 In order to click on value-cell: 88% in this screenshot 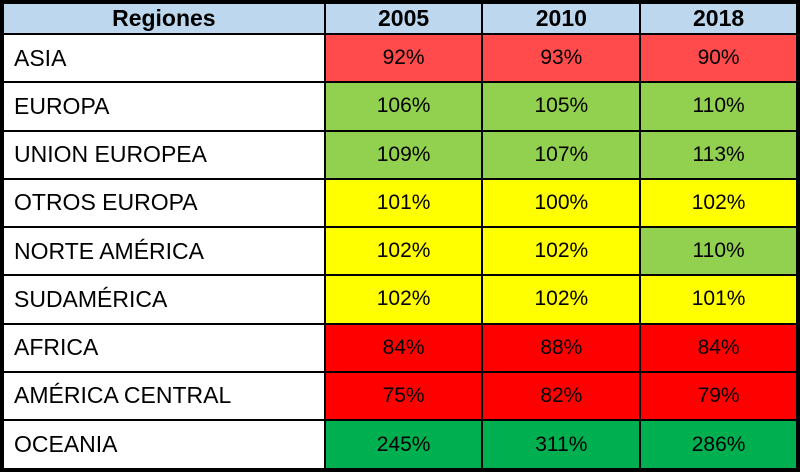, I will do `click(561, 347)`.